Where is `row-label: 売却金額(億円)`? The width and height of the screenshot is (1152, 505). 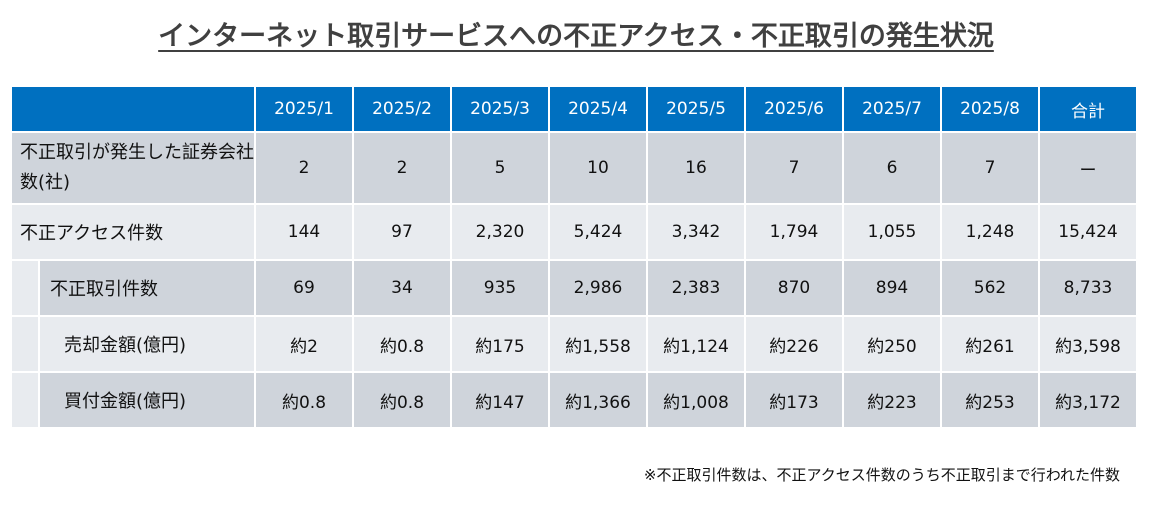
row-label: 売却金額(億円) is located at coordinates (147, 344).